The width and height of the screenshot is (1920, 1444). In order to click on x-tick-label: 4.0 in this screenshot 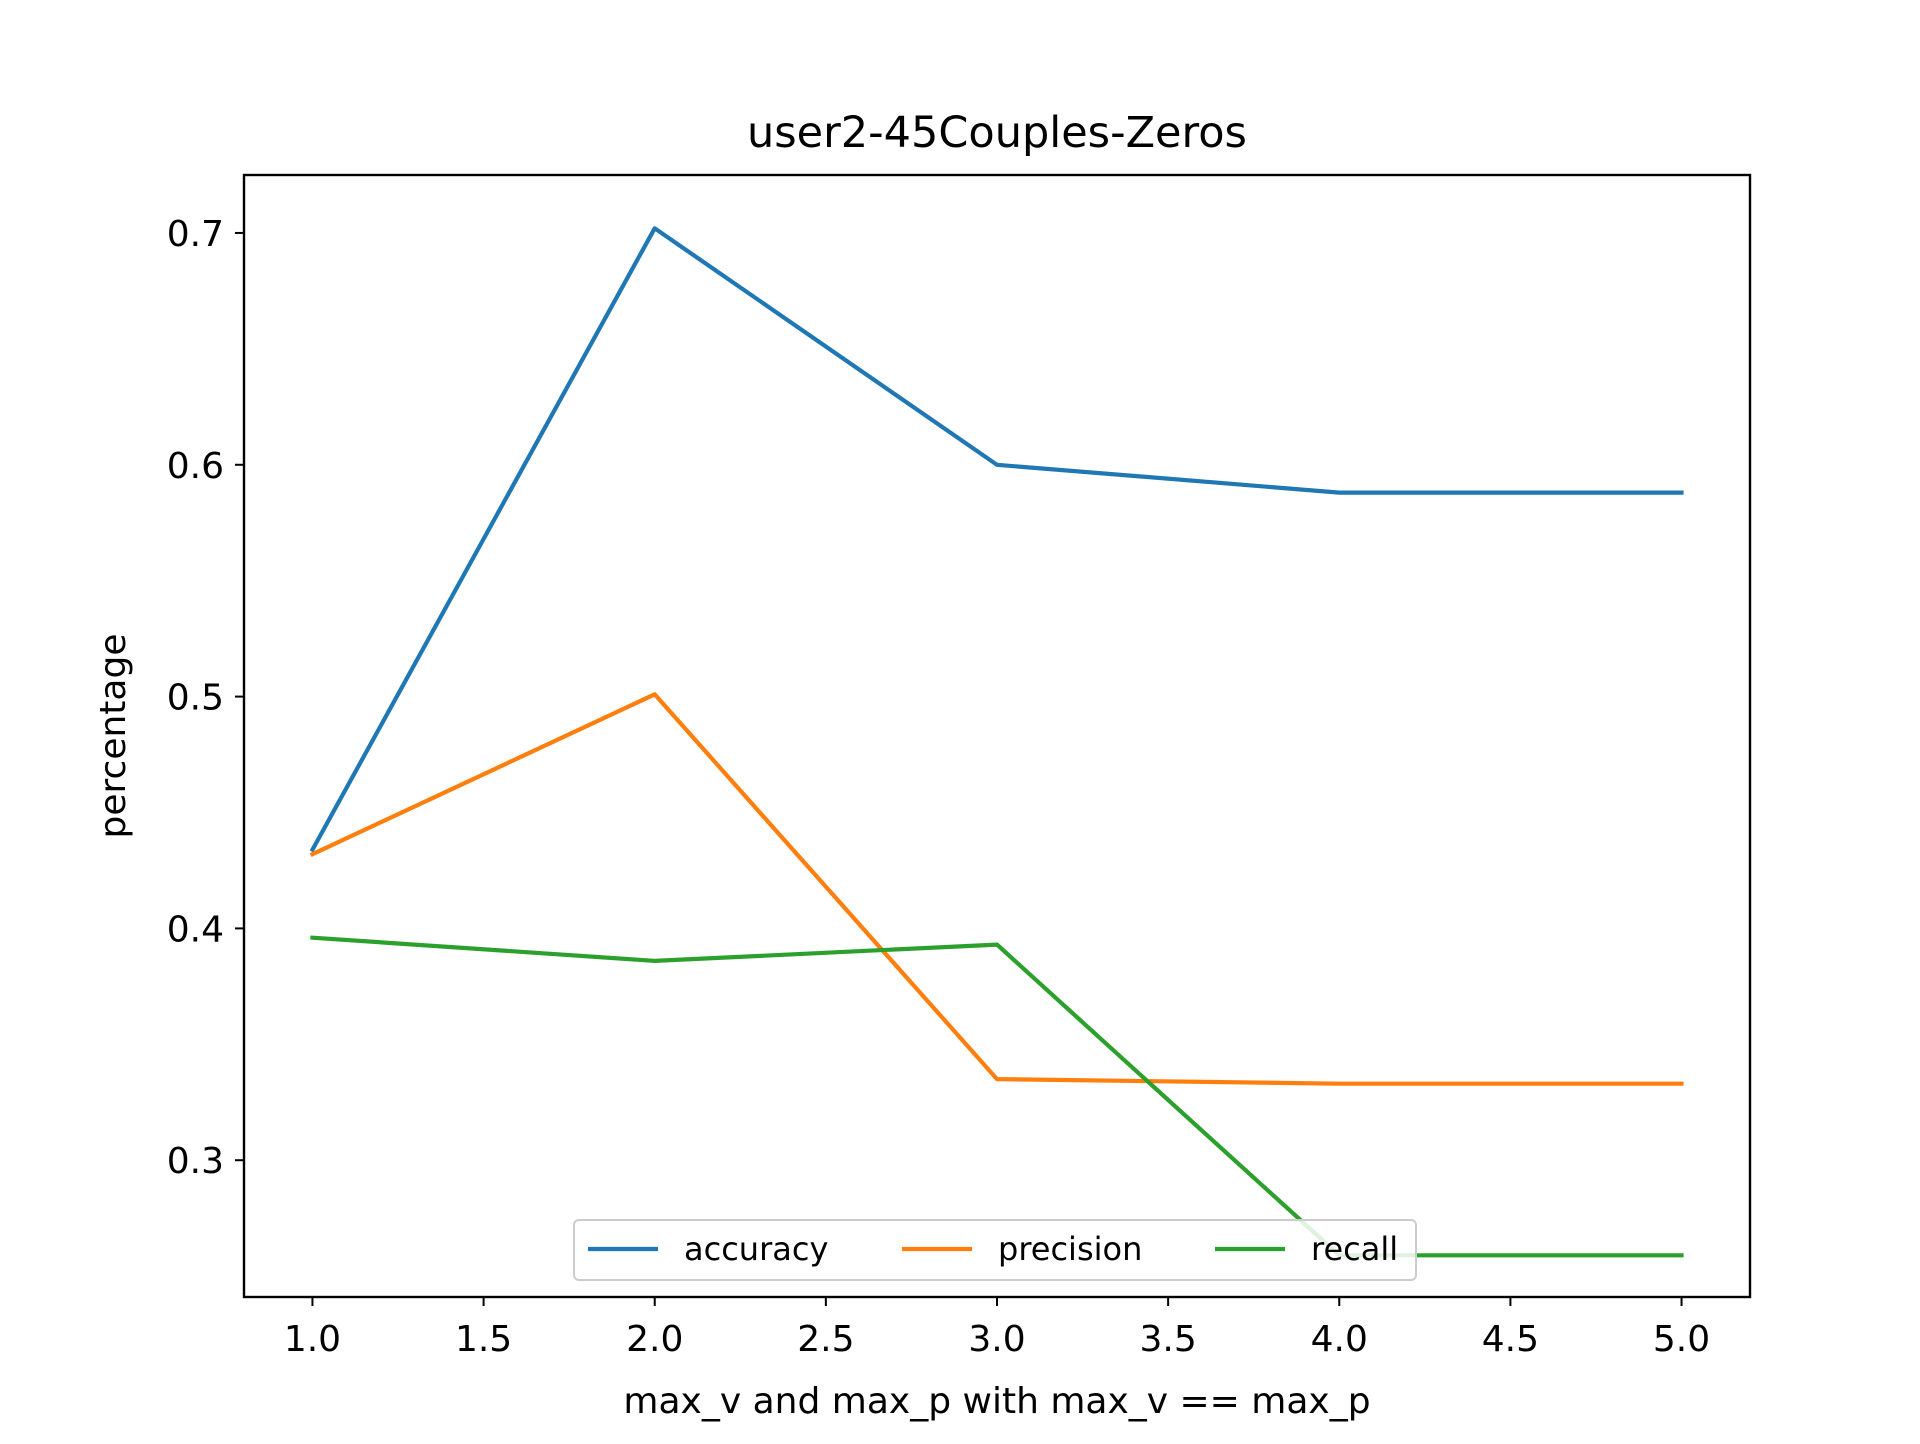, I will do `click(1339, 1339)`.